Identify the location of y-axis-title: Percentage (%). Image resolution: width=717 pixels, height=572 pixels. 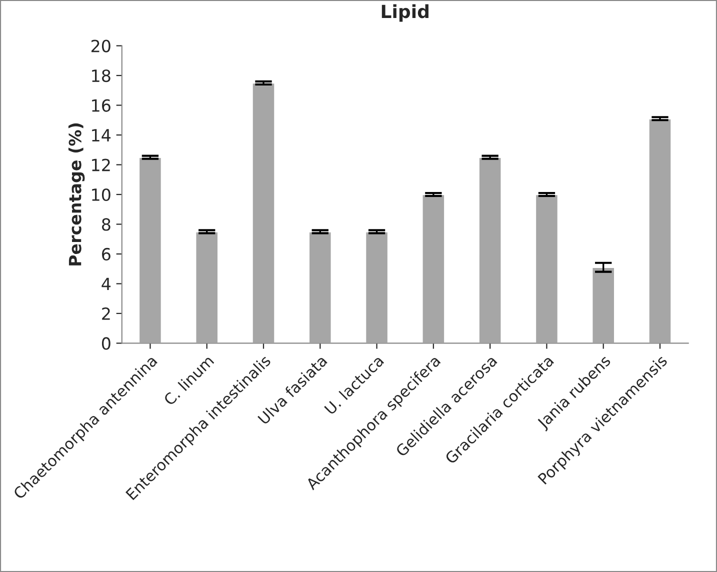
(76, 194).